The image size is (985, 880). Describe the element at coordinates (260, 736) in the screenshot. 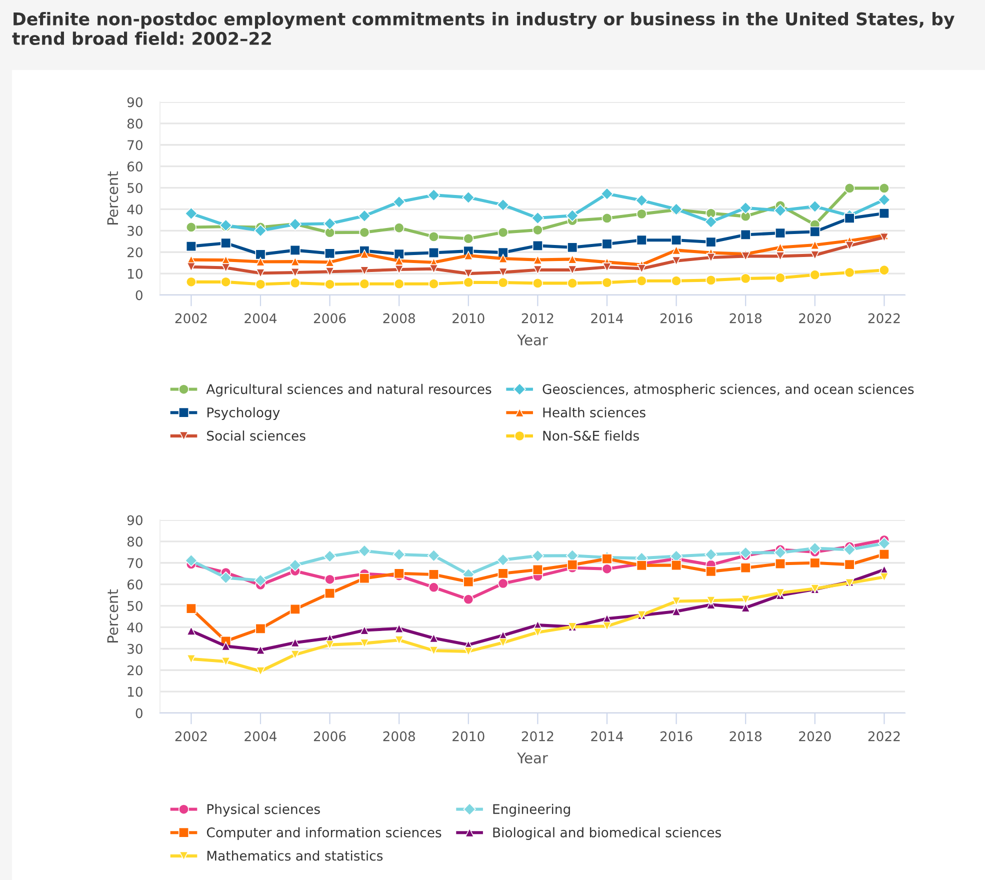

I see `x-tick-label: 2004` at that location.